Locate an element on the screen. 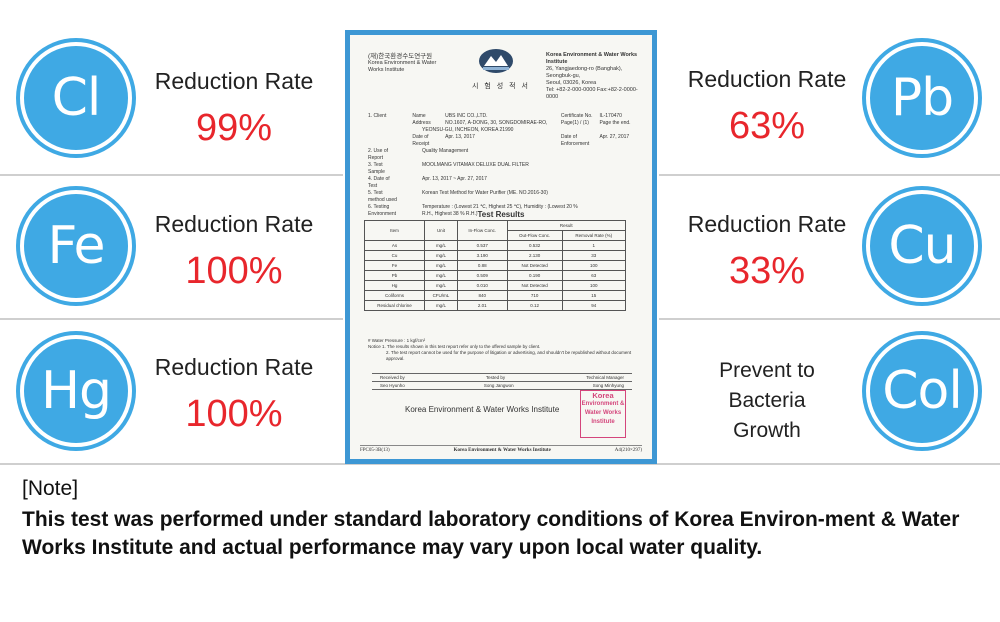 This screenshot has width=1000, height=622. table-cell: 100 is located at coordinates (594, 285).